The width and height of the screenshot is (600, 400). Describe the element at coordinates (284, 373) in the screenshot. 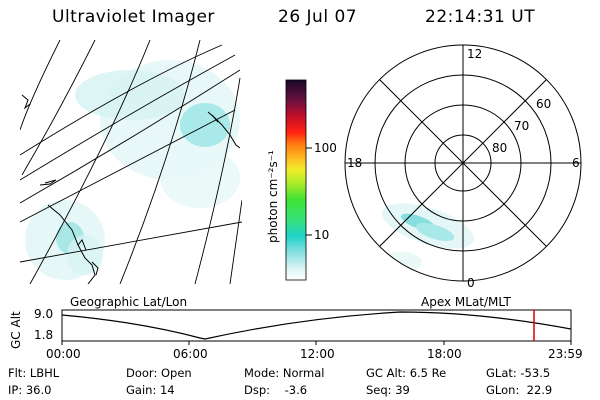

I see `mode-readout: Mode: Normal` at that location.